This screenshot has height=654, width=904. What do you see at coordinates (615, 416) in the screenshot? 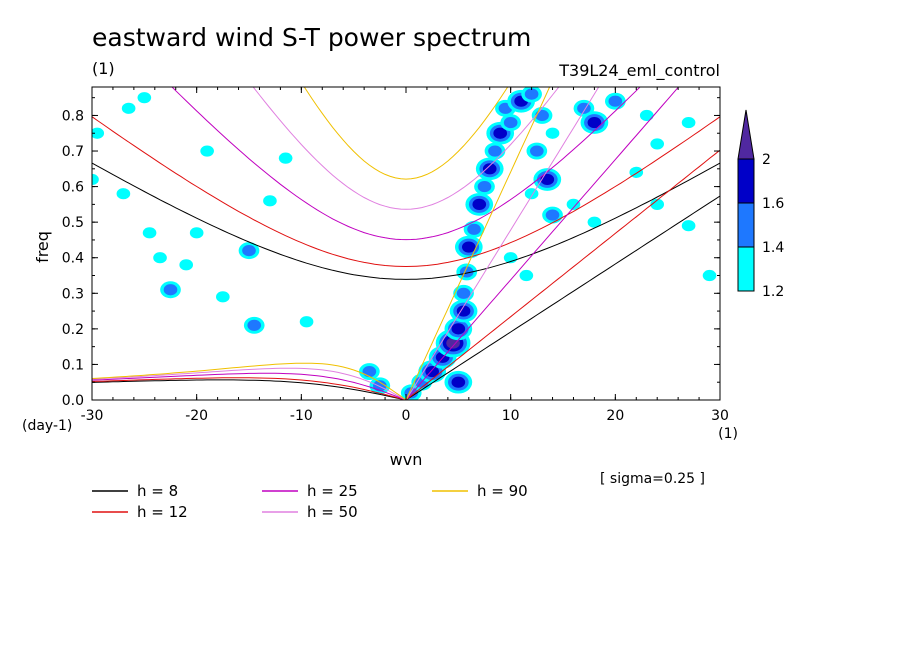
I see `x-tick-label: 20` at bounding box center [615, 416].